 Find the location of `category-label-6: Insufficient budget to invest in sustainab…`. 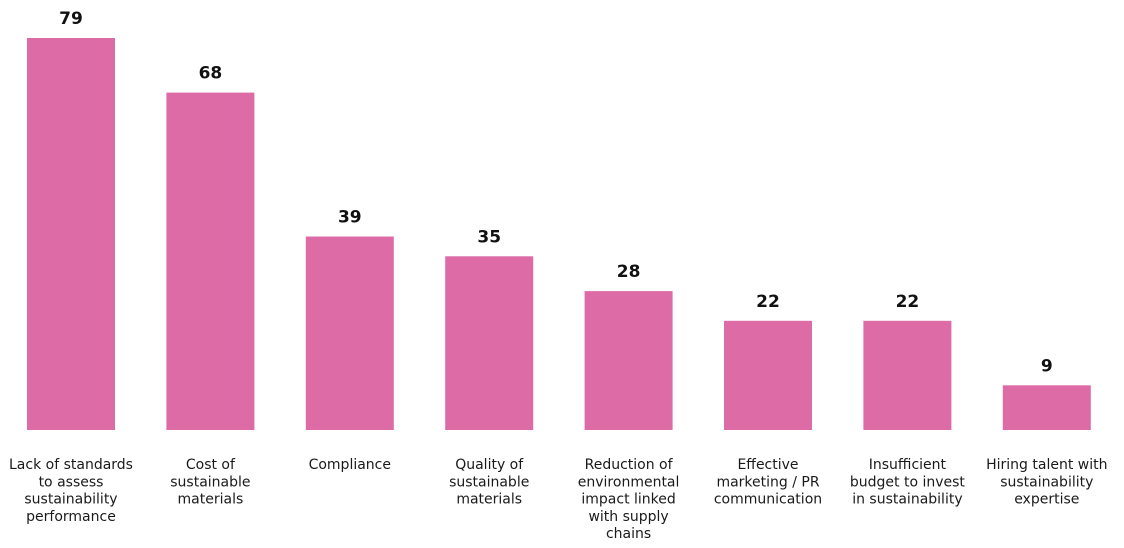

category-label-6: Insufficient budget to invest in sustainab… is located at coordinates (908, 482).